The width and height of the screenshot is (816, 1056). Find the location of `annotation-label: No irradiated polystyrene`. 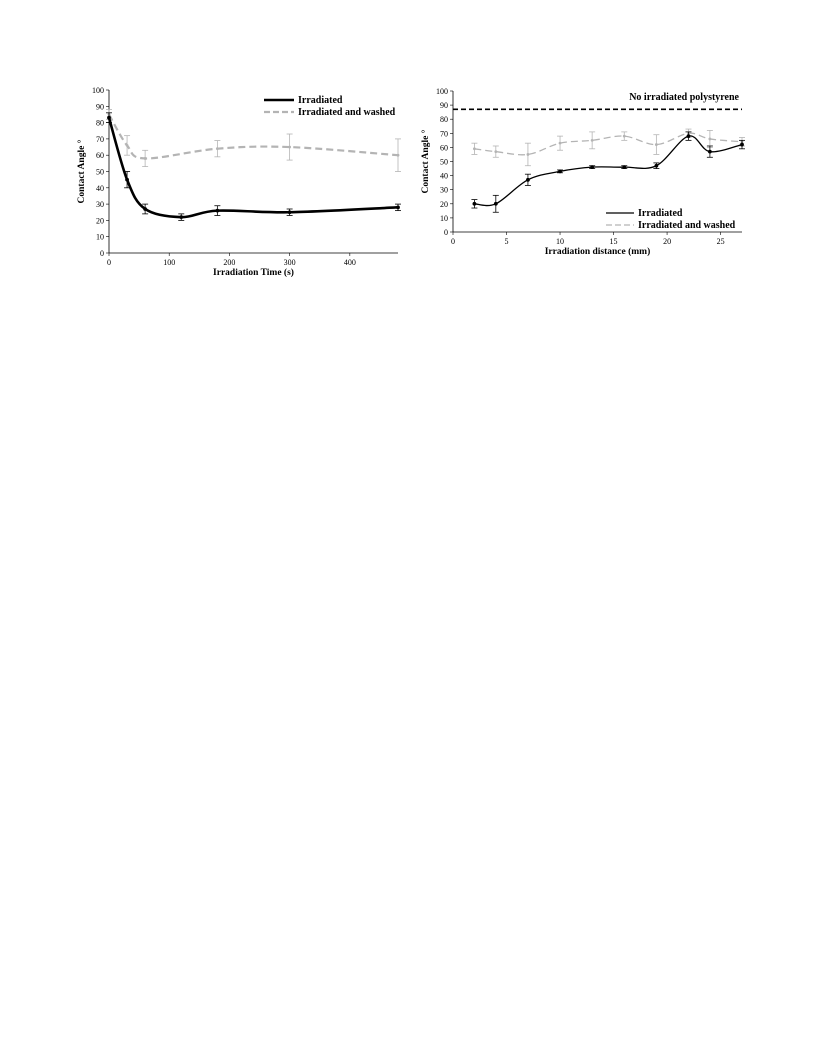

annotation-label: No irradiated polystyrene is located at coordinates (684, 97).